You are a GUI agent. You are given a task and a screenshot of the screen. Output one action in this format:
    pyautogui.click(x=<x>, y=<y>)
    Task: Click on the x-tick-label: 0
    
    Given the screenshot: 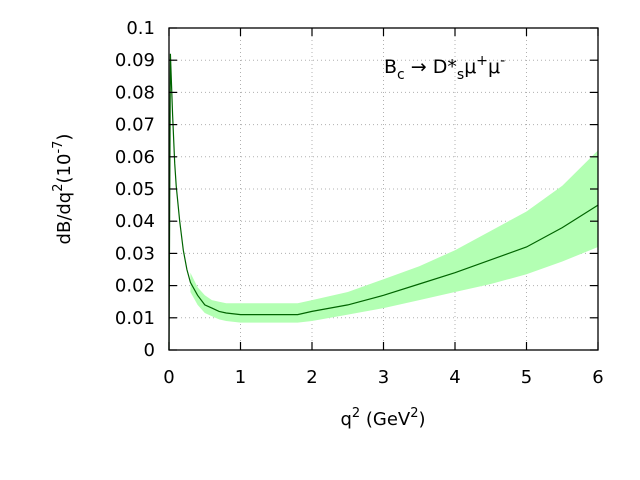 What is the action you would take?
    pyautogui.click(x=168, y=377)
    